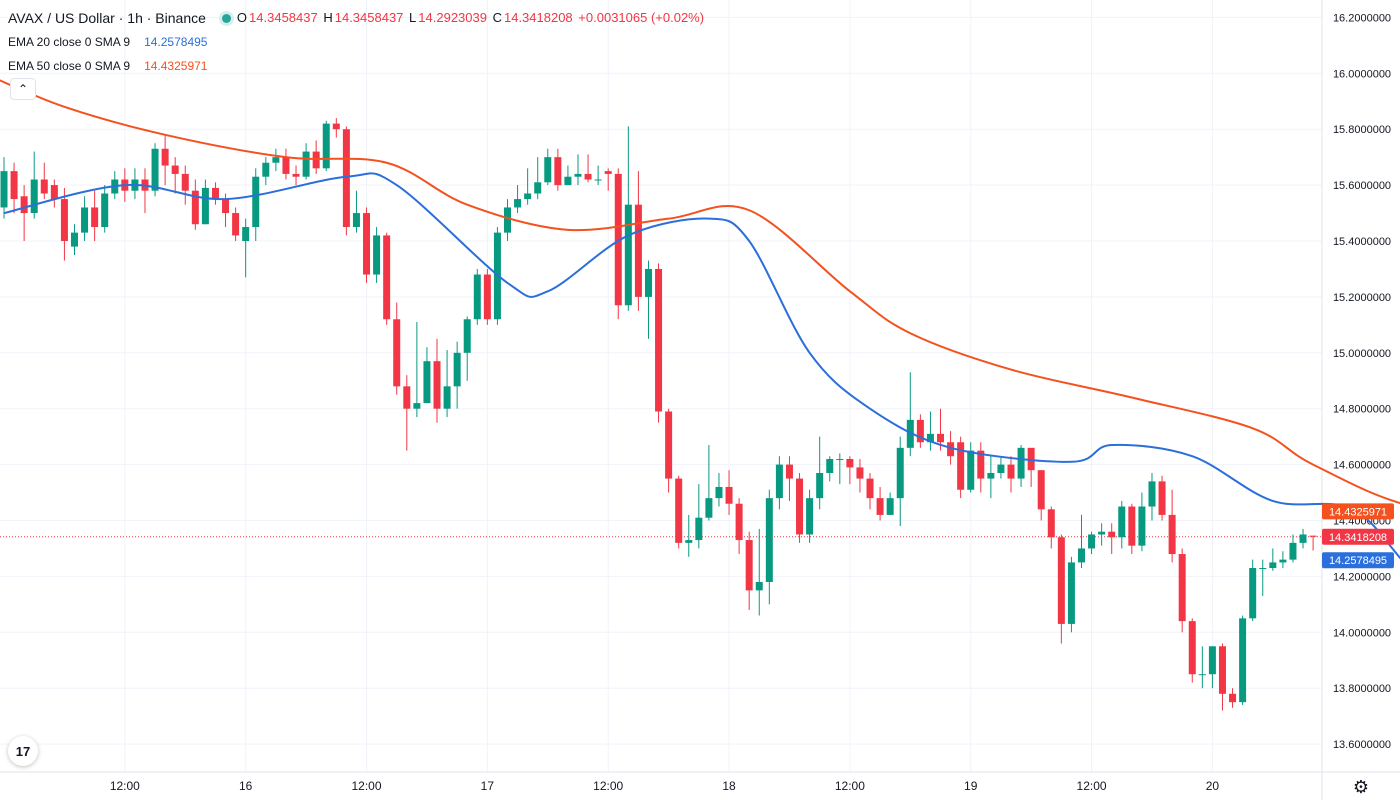 The width and height of the screenshot is (1400, 800). Describe the element at coordinates (369, 17) in the screenshot. I see `high-value: 14.3458437` at that location.